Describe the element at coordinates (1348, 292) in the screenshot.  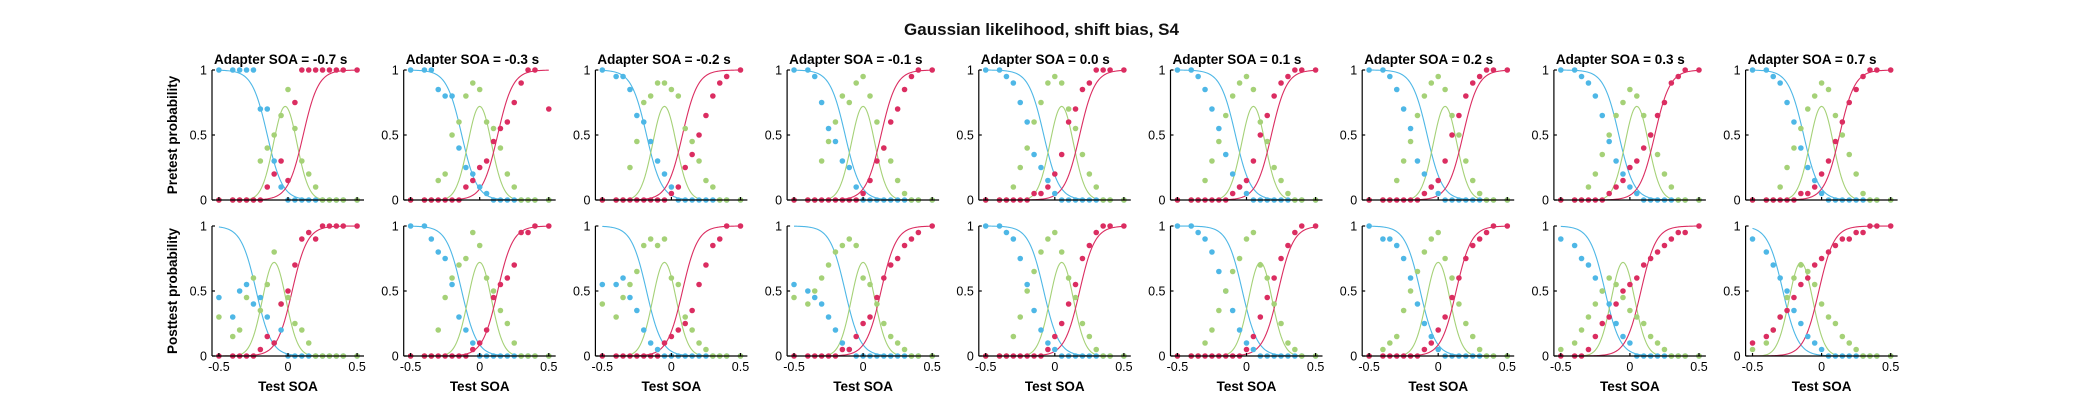
I see `y-tick-label: 0.5` at that location.